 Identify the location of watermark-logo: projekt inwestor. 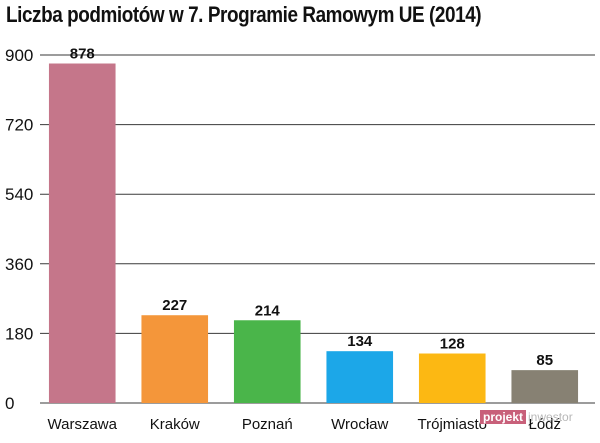
(526, 417).